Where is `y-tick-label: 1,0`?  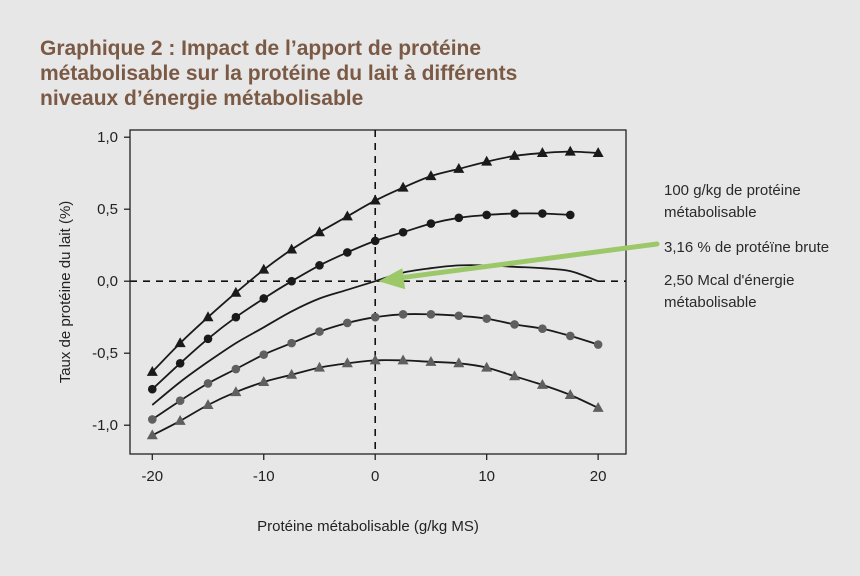
y-tick-label: 1,0 is located at coordinates (107, 137).